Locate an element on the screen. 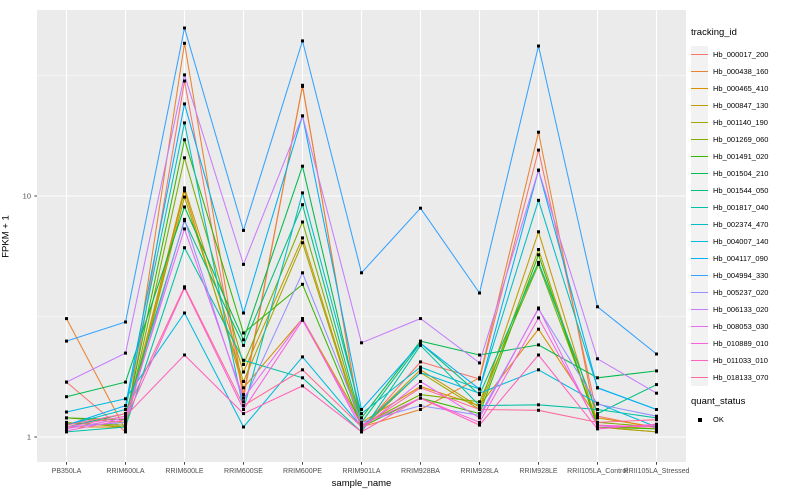 Image resolution: width=800 pixels, height=500 pixels. legend-item: Hb_000438_160 is located at coordinates (745, 71).